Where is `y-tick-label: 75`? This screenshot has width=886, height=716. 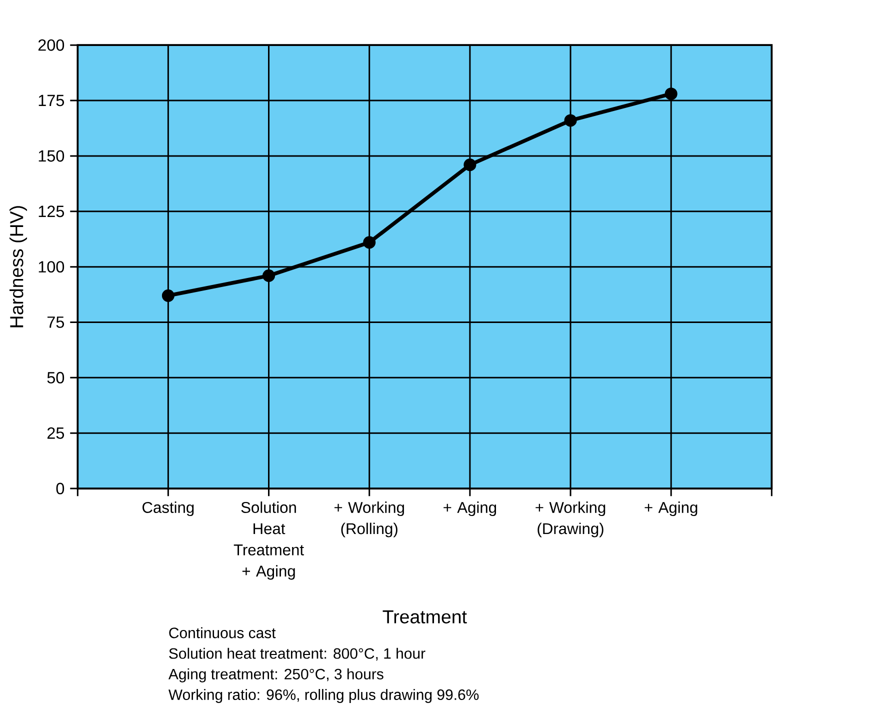 y-tick-label: 75 is located at coordinates (55, 322).